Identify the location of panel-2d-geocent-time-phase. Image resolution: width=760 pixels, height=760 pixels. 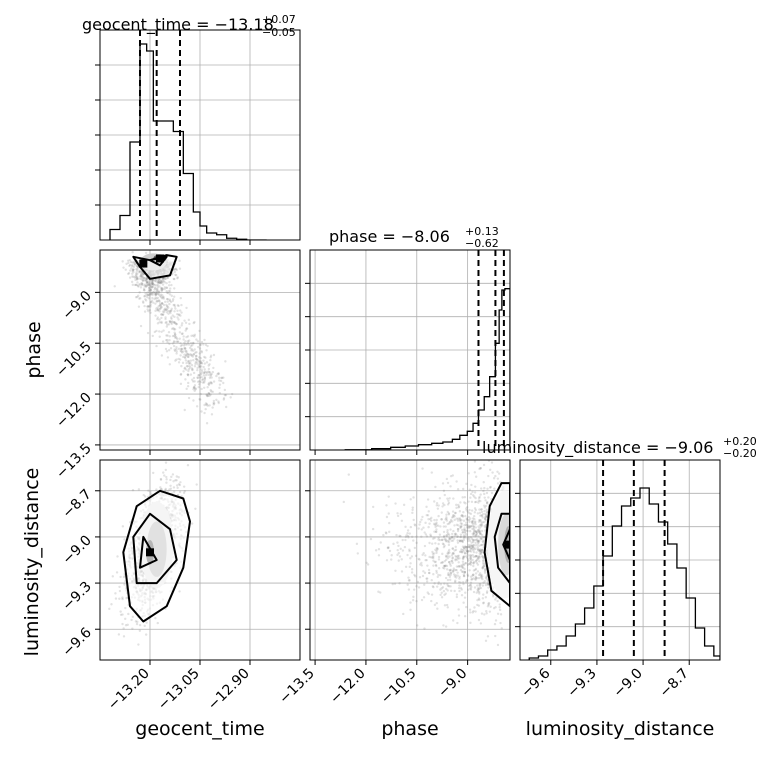
(198, 352).